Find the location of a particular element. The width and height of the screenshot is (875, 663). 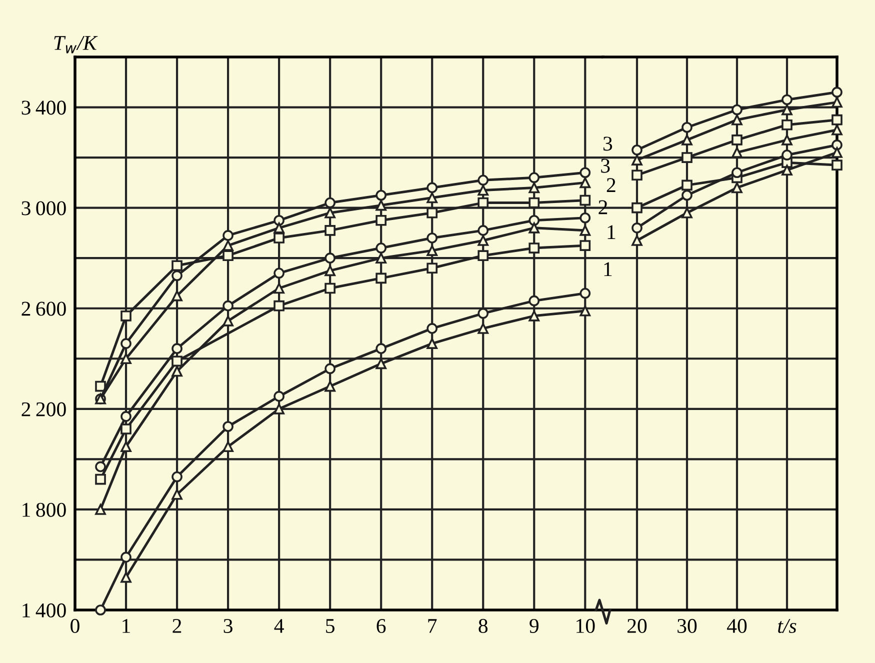

x-tick-label: 9 is located at coordinates (534, 625).